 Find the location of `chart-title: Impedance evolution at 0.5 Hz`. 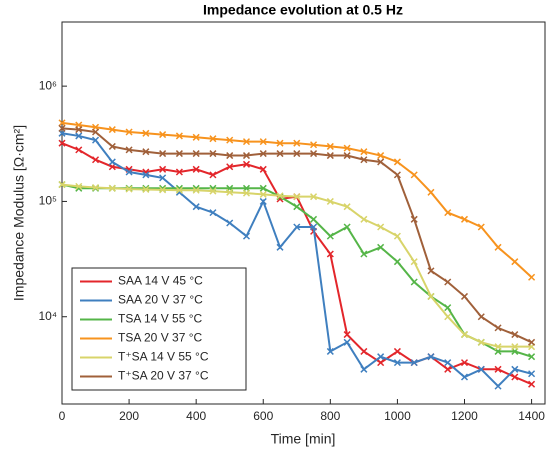

chart-title: Impedance evolution at 0.5 Hz is located at coordinates (303, 10).